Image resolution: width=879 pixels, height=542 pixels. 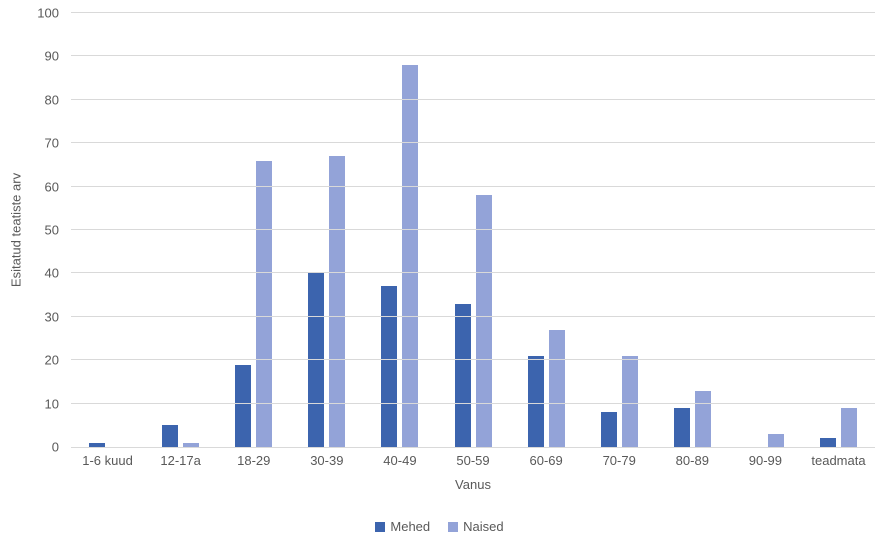 What do you see at coordinates (380, 526) in the screenshot?
I see `legend-swatch-mehed` at bounding box center [380, 526].